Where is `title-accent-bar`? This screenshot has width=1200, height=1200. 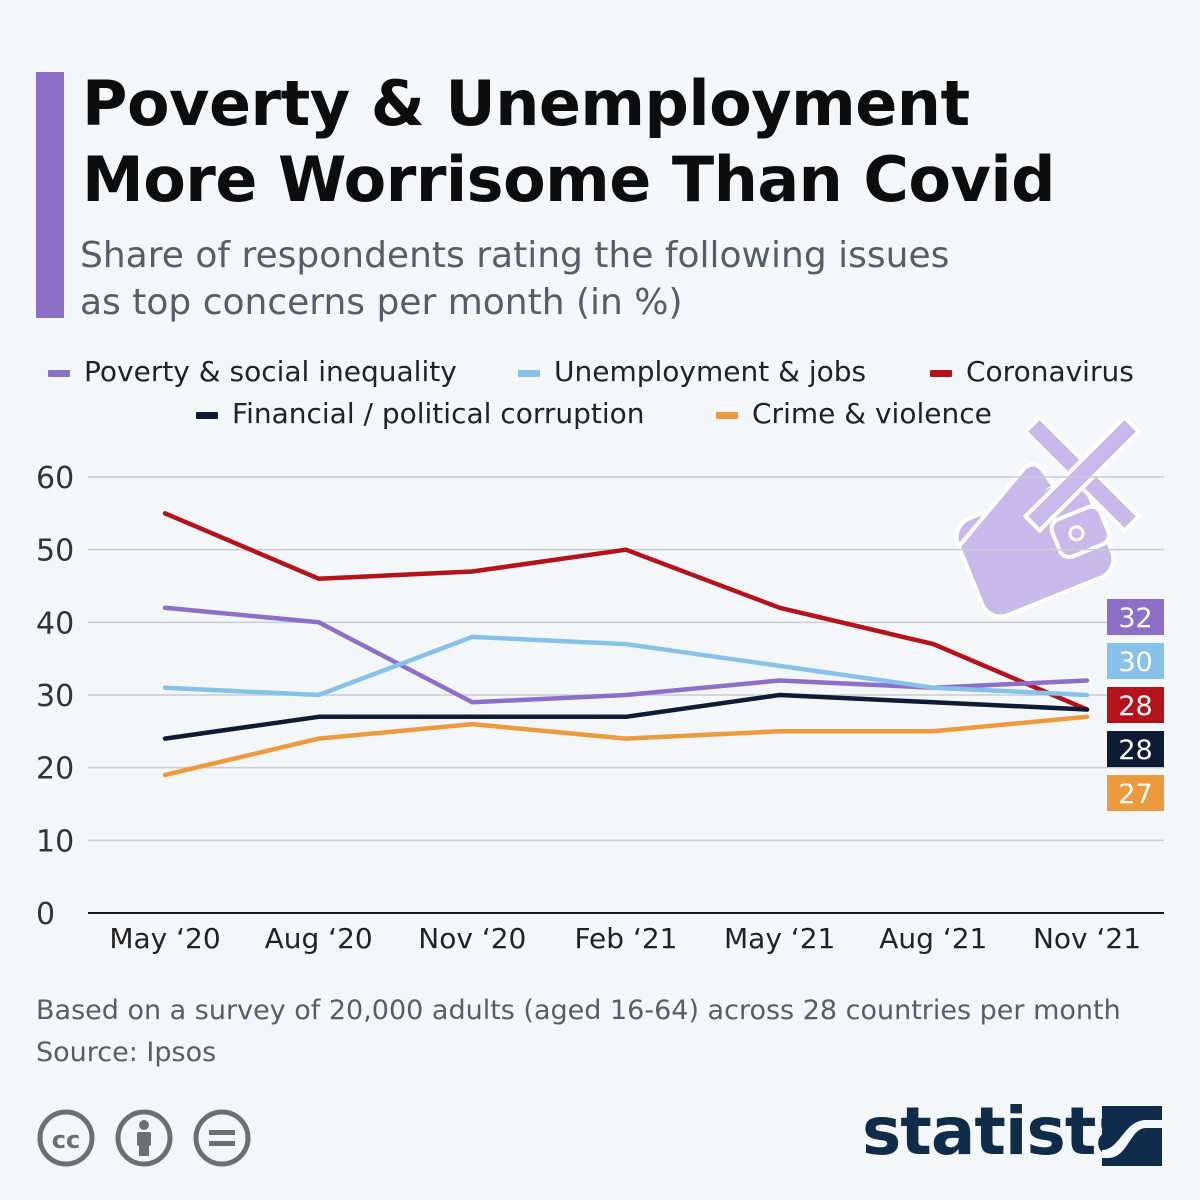
title-accent-bar is located at coordinates (50, 195).